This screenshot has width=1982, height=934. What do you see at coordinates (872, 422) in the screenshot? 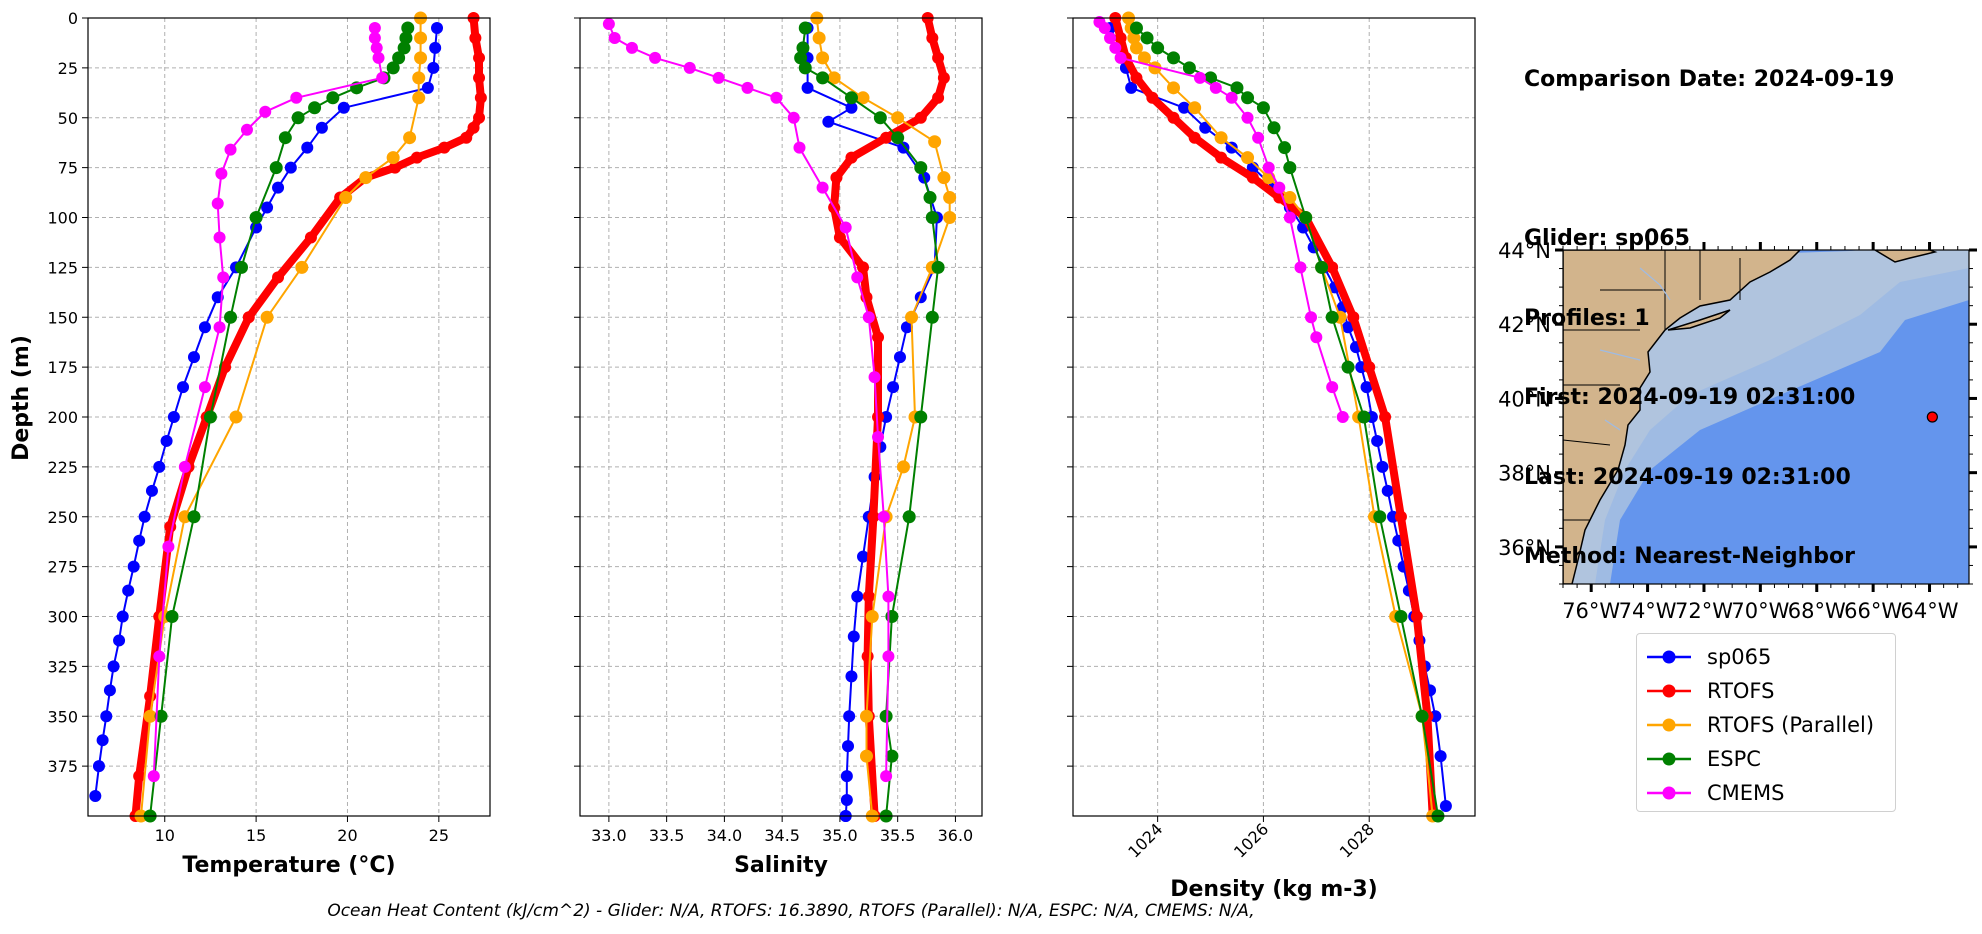
I see `sal-series-sp065` at bounding box center [872, 422].